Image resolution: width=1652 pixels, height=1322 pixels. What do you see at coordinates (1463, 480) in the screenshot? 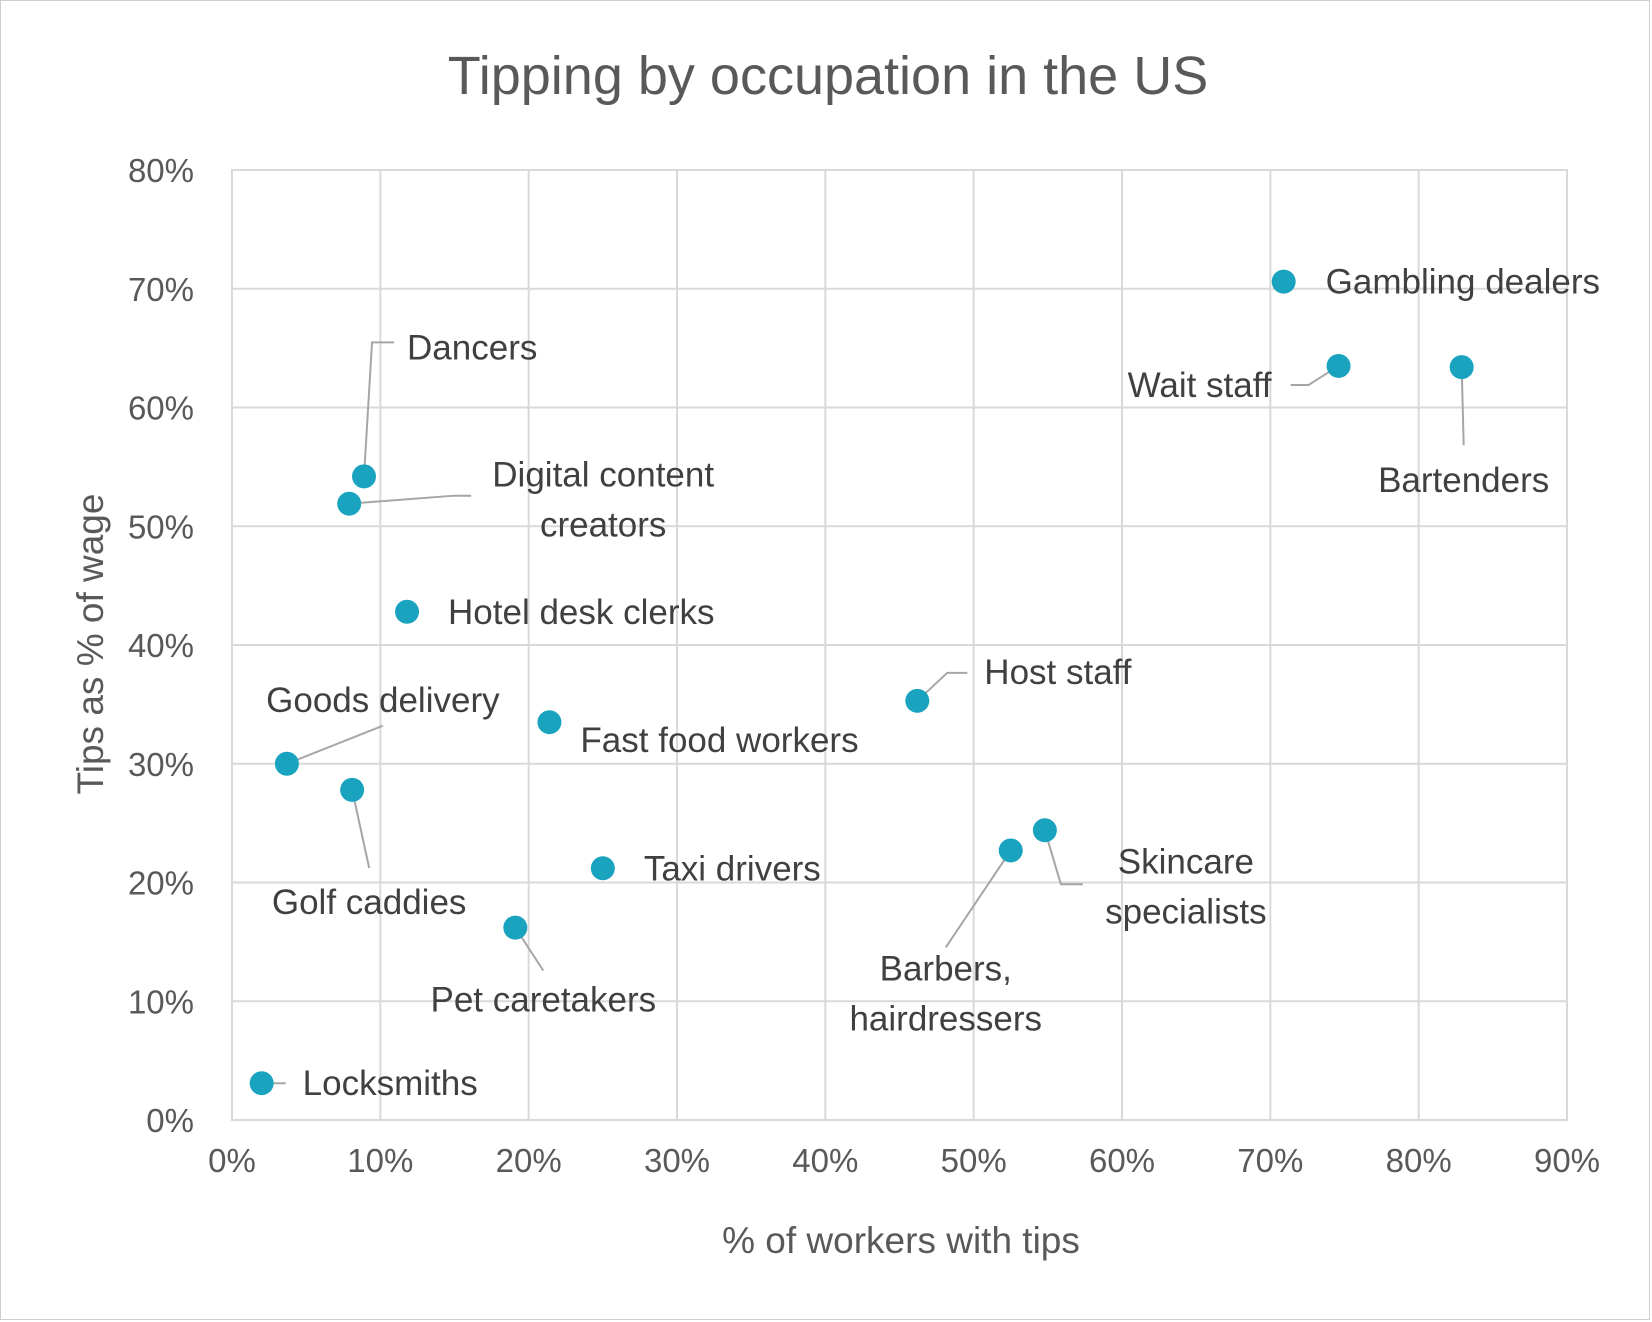
I see `data-label: Bartenders` at bounding box center [1463, 480].